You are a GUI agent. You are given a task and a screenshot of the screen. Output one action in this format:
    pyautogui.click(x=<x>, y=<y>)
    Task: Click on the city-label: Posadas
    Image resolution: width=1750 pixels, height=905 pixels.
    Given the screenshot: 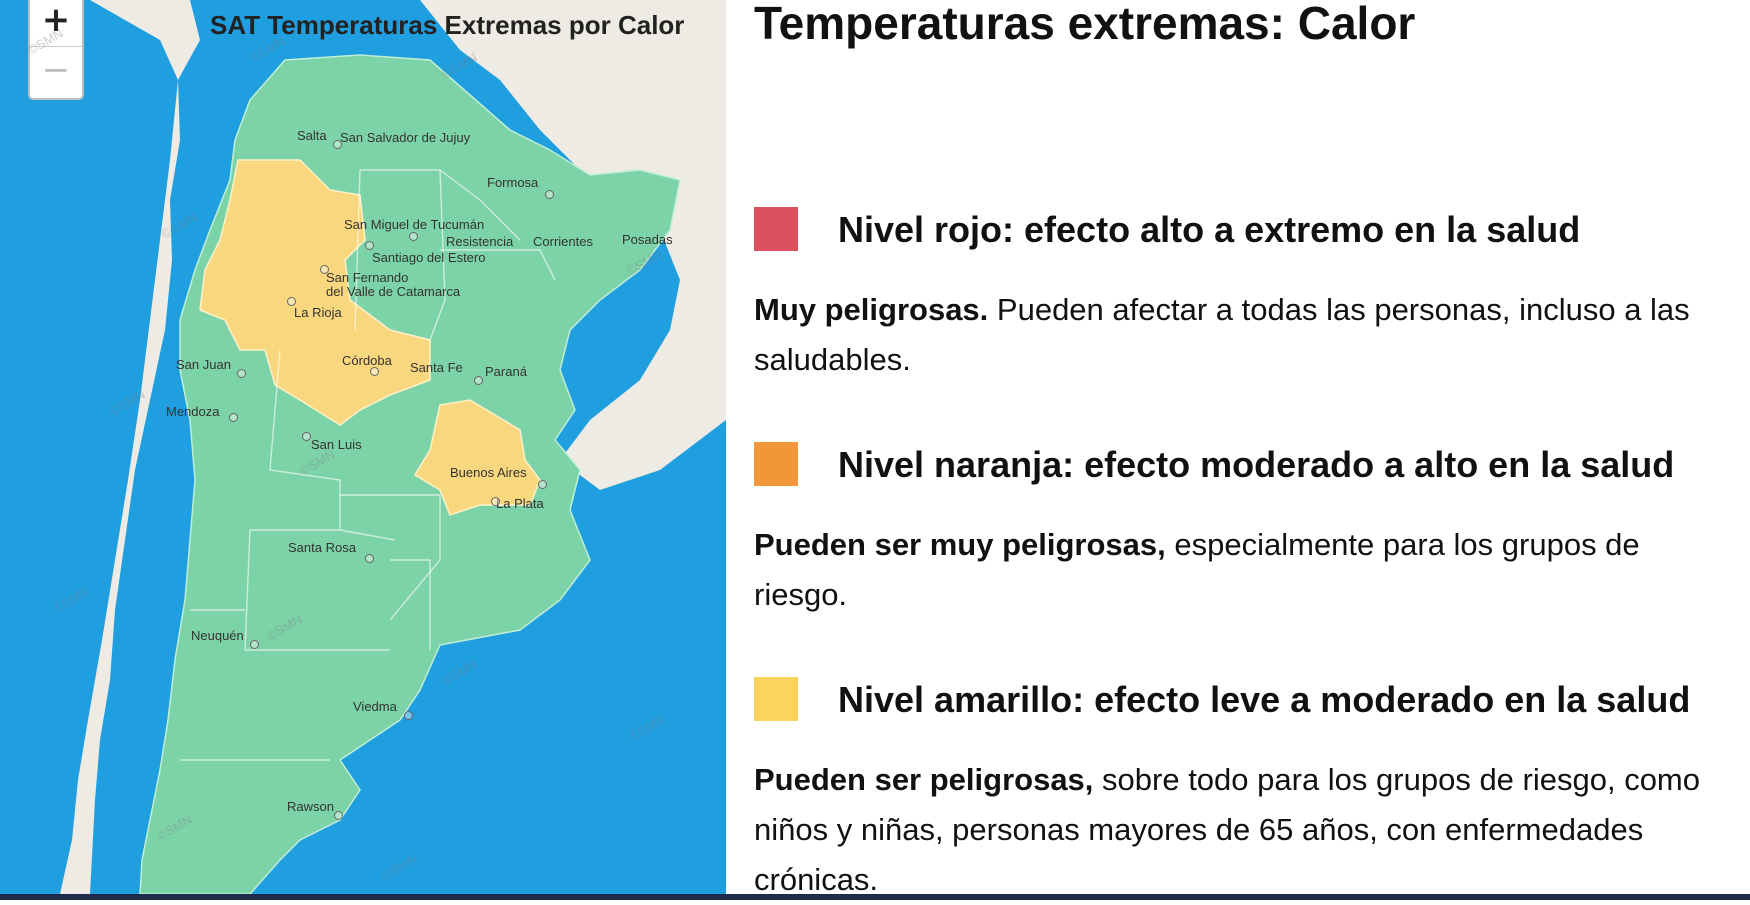 What is the action you would take?
    pyautogui.click(x=647, y=239)
    